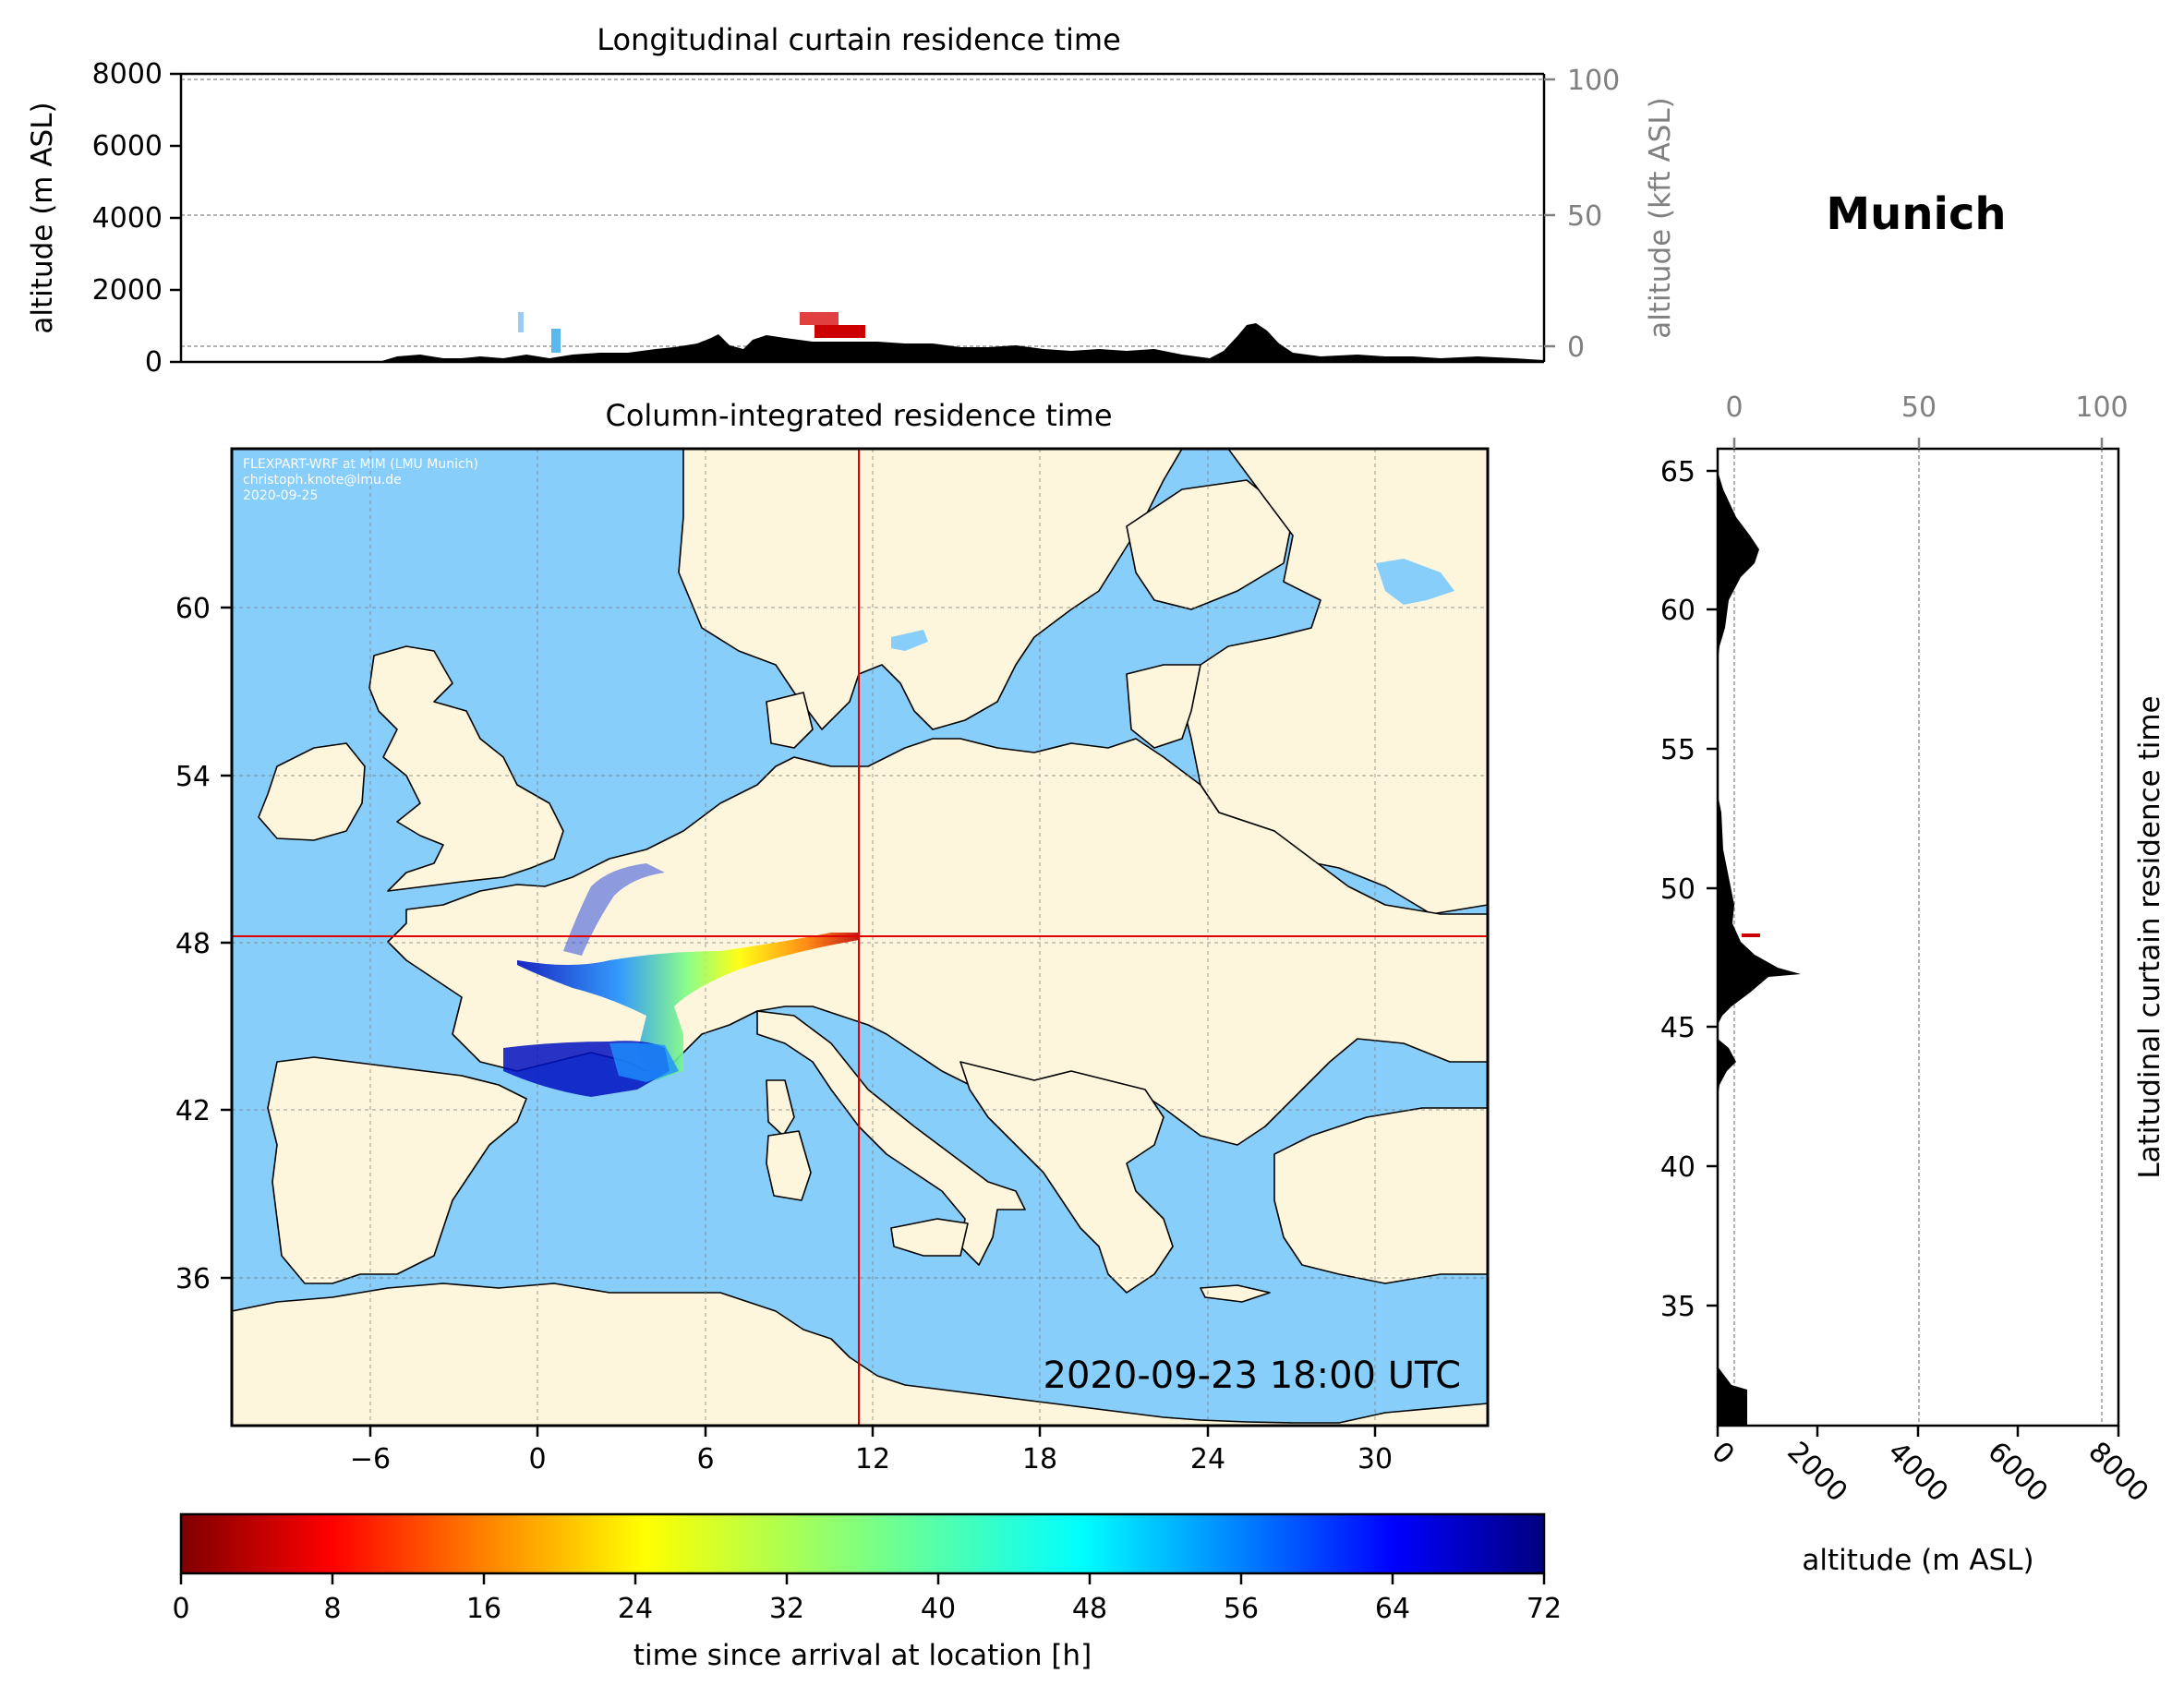  I want to click on bottom-altitude-tick-label: 8000, so click(2117, 1472).